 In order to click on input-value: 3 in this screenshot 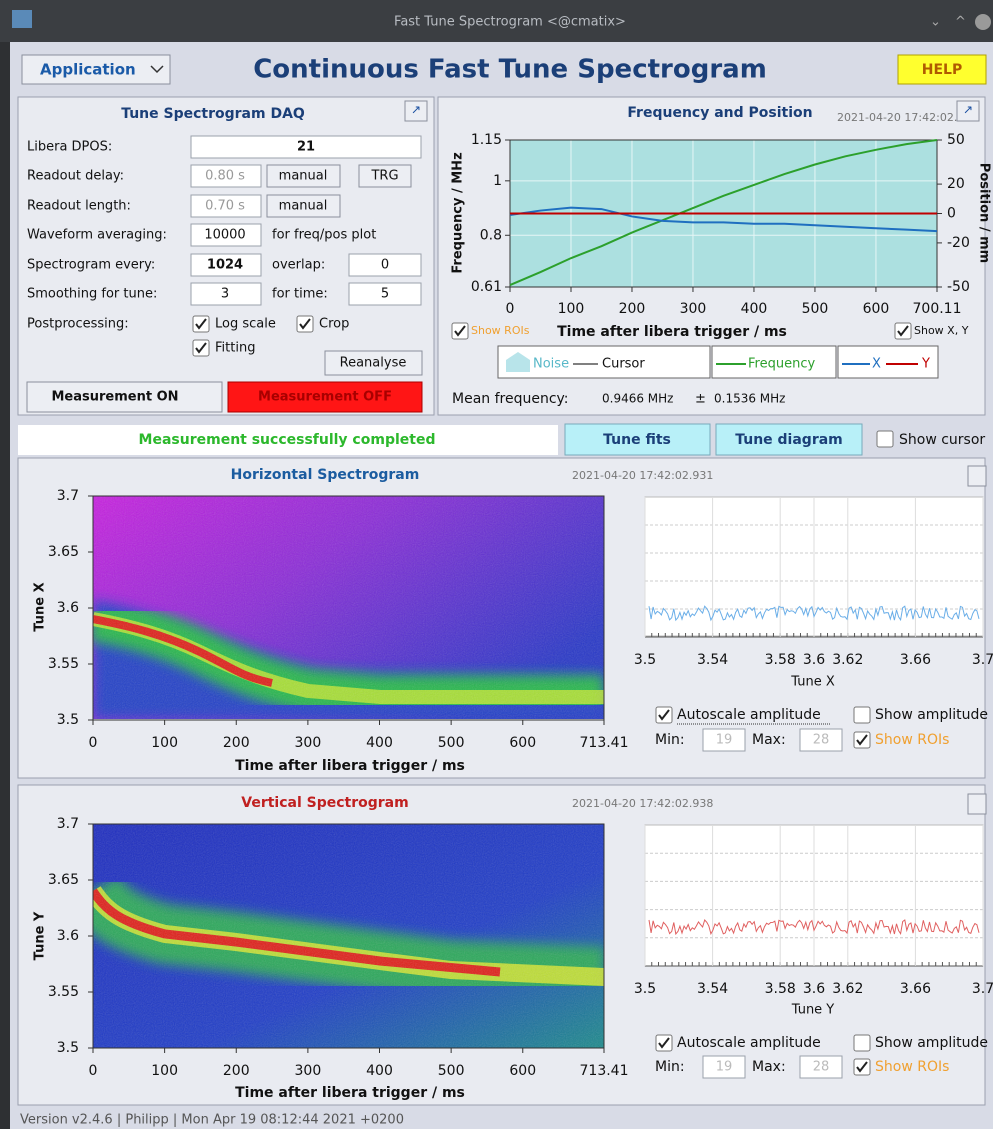, I will do `click(225, 294)`.